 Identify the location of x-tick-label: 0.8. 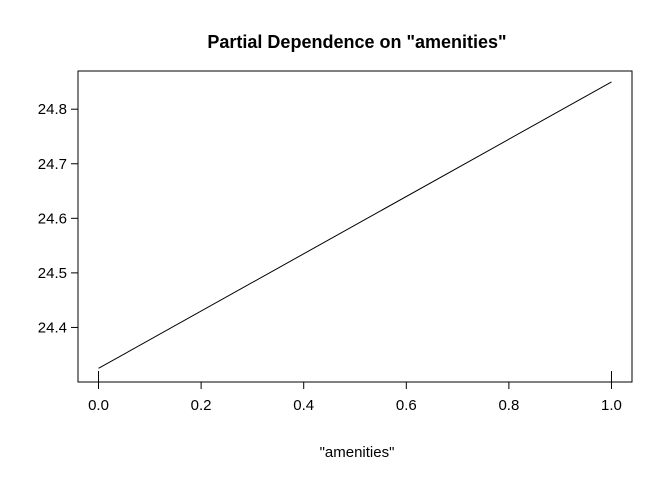
(508, 405).